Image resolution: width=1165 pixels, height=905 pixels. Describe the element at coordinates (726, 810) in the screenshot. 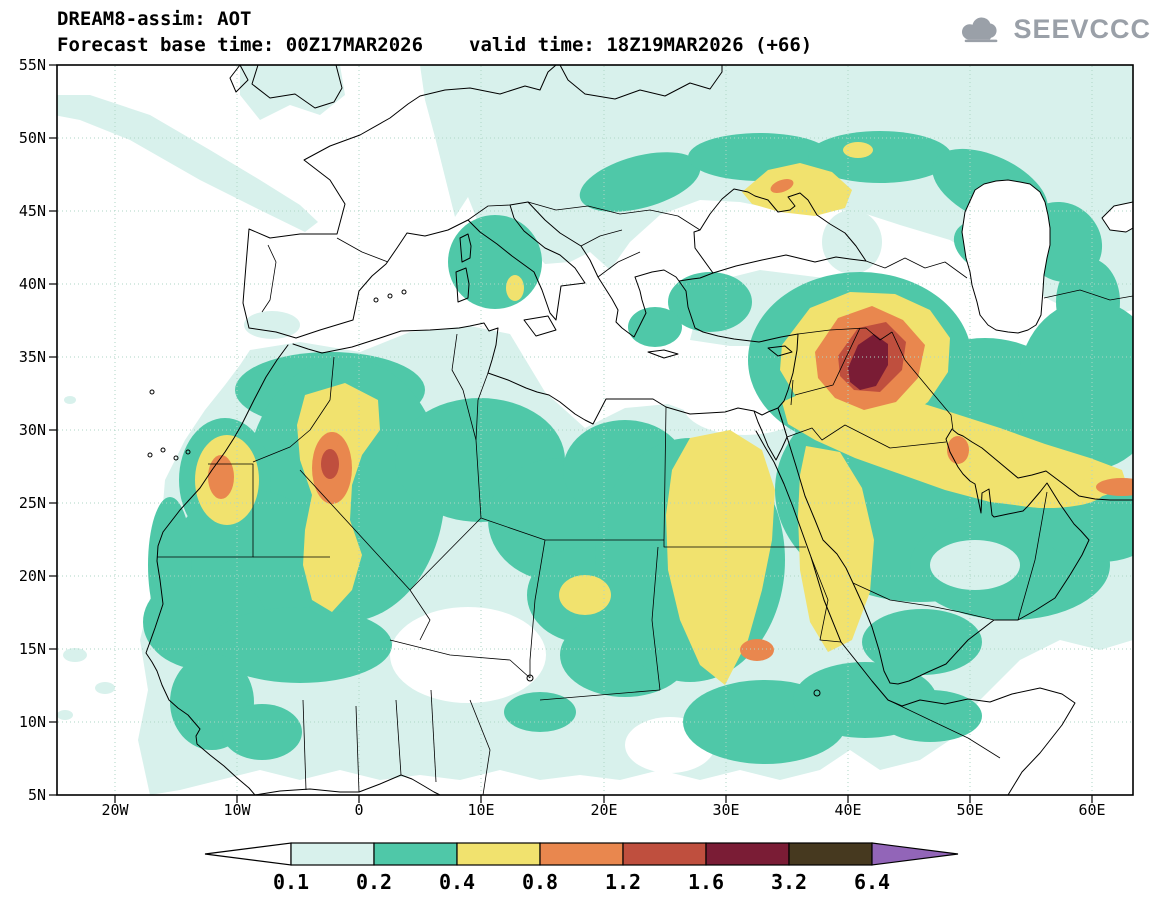

I see `lon-tick-label: 30E` at that location.